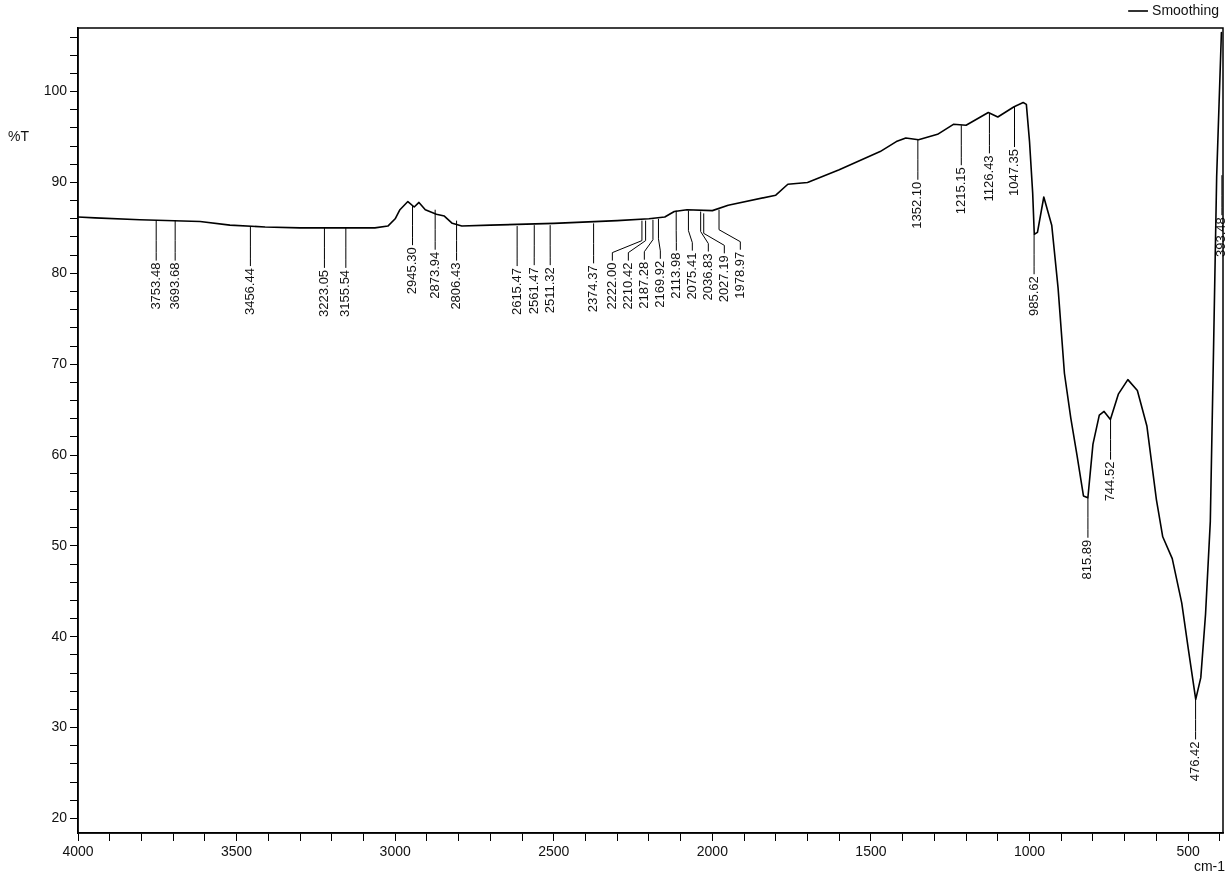 The height and width of the screenshot is (886, 1227). I want to click on x-tick-label: 1500, so click(871, 851).